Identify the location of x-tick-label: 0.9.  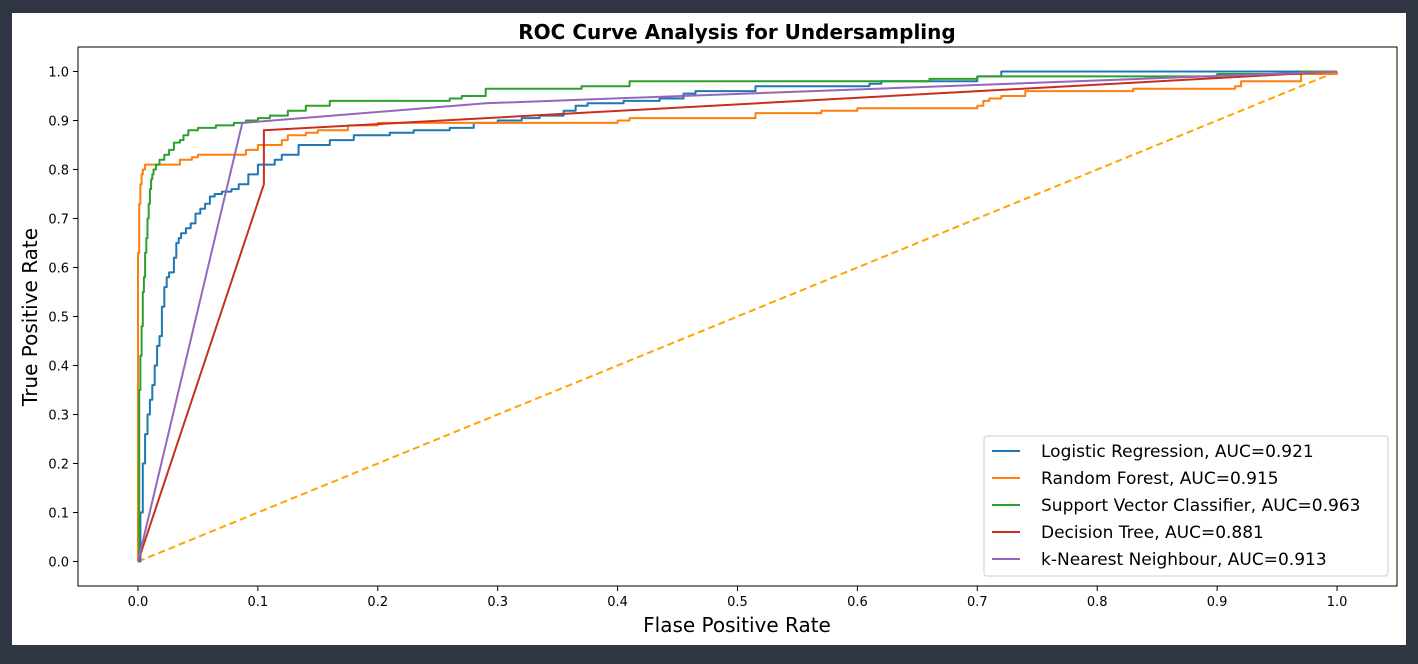
(1217, 602).